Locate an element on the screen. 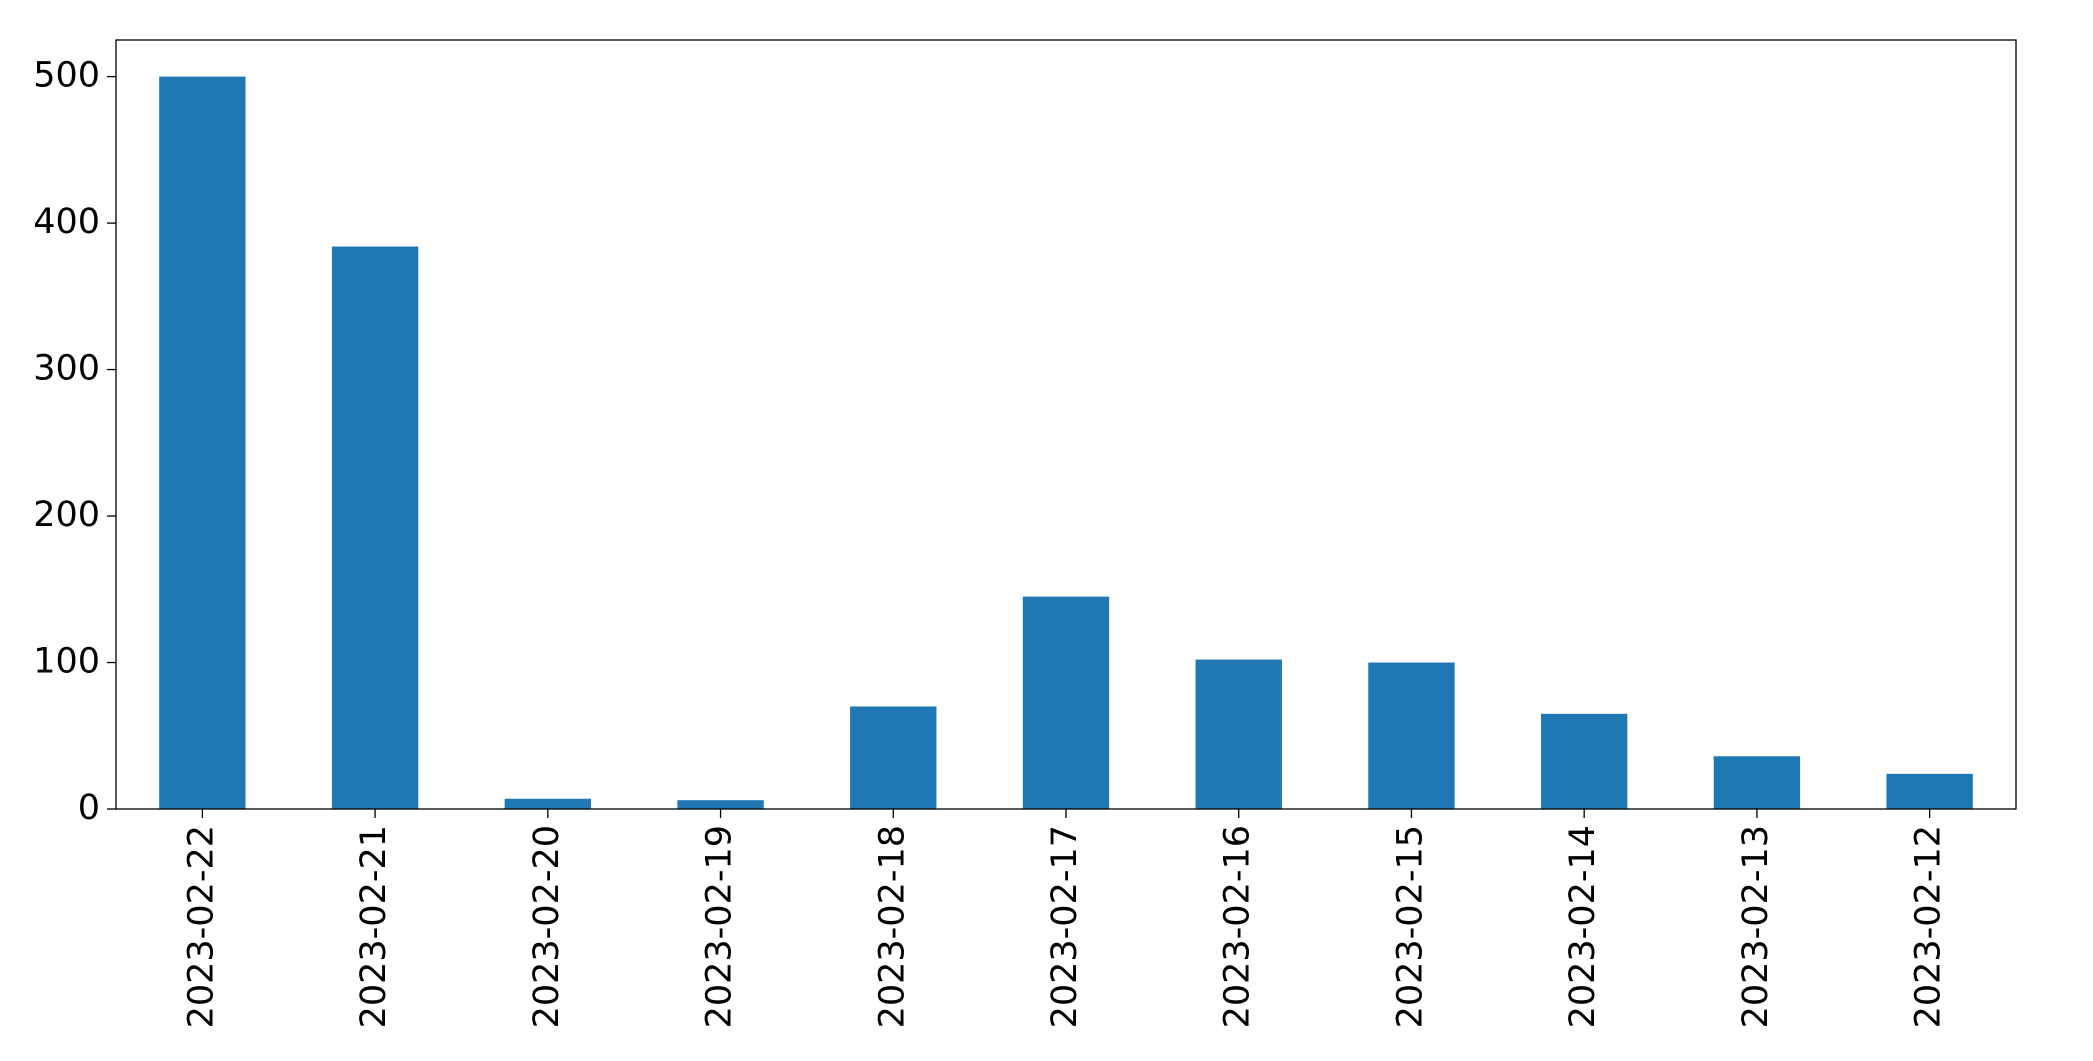 This screenshot has height=1061, width=2093. y-tick-label: 200 is located at coordinates (66, 515).